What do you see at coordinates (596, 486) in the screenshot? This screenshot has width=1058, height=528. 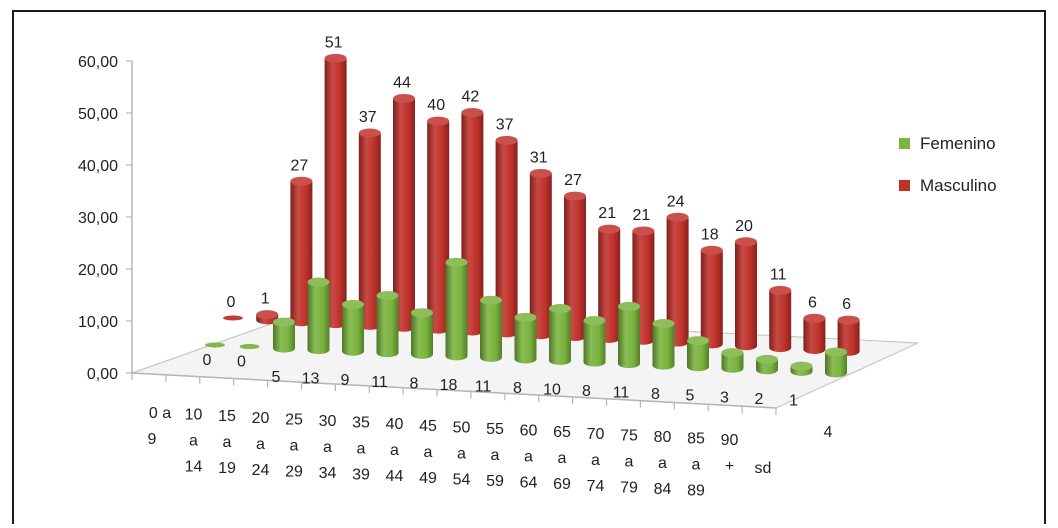 I see `category-label-line: 74` at bounding box center [596, 486].